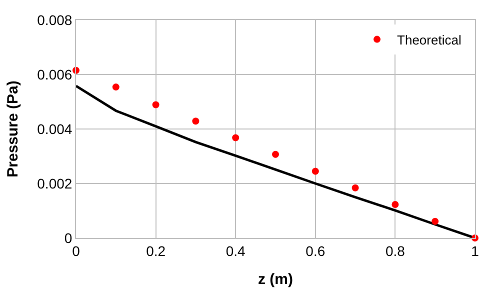 The height and width of the screenshot is (296, 500). Describe the element at coordinates (54, 183) in the screenshot. I see `y-tick-label: 0.002` at that location.